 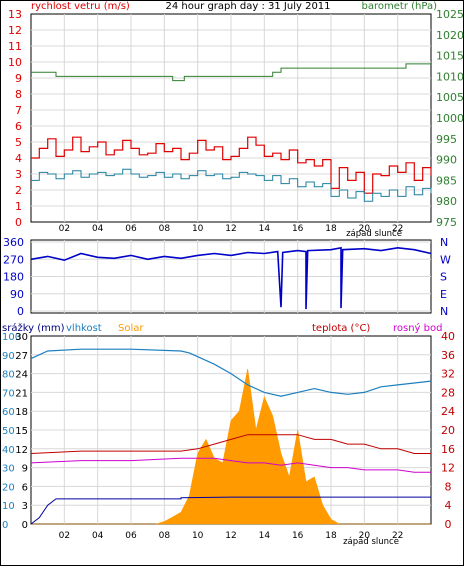 I want to click on direction-tick-label: 90, so click(x=17, y=294).